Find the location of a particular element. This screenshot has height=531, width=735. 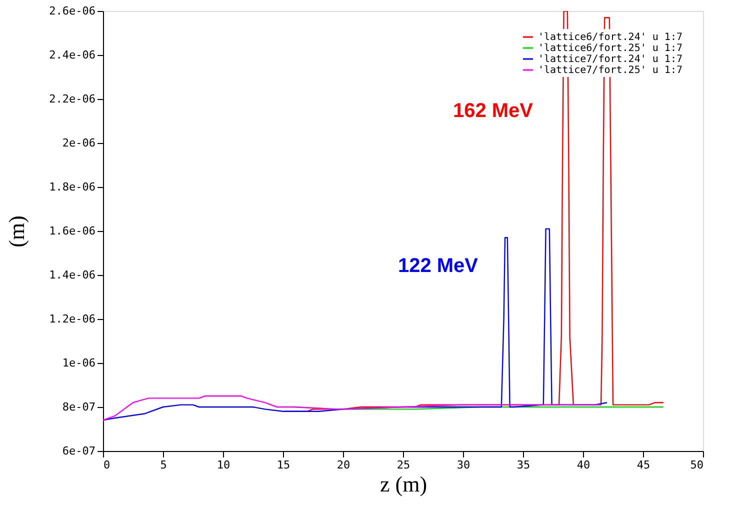

x-axis-title: z (m) is located at coordinates (404, 484).